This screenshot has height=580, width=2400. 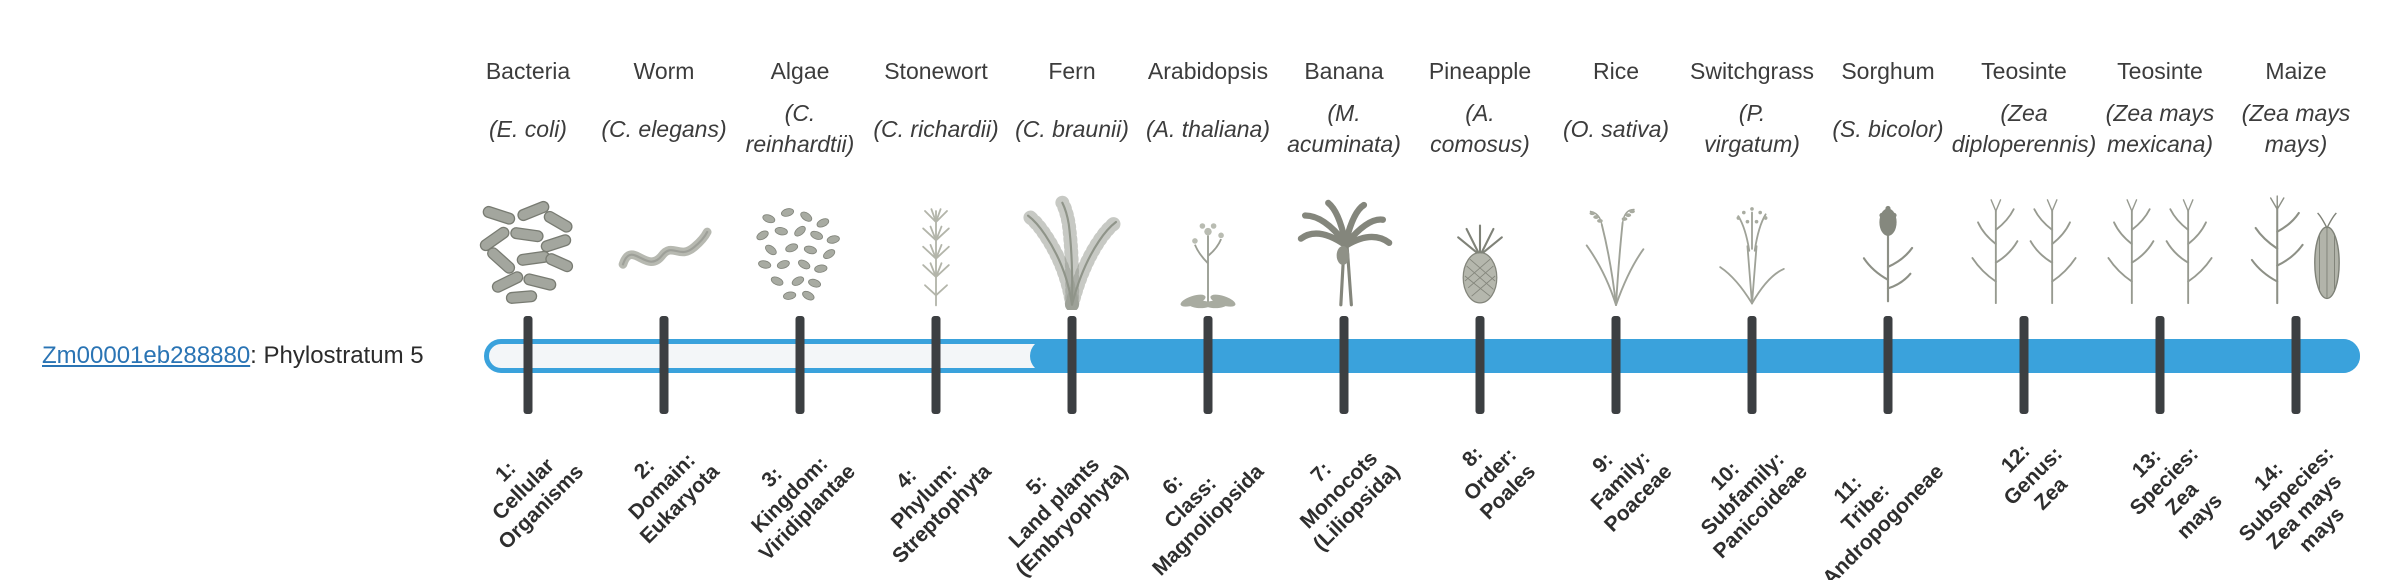 I want to click on stratum-scientific-name: (A. thaliana), so click(x=1207, y=128).